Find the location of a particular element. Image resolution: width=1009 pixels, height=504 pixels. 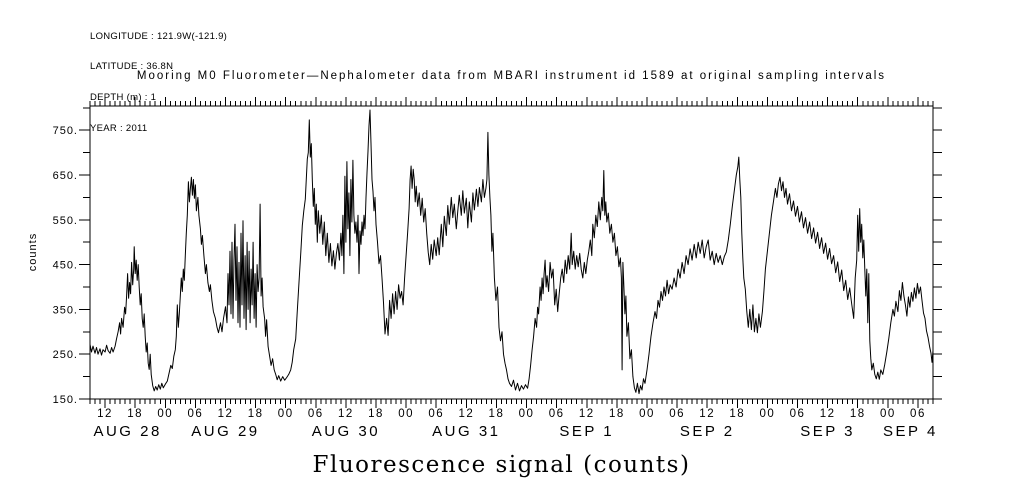

date-label: AUG 29 is located at coordinates (225, 431).